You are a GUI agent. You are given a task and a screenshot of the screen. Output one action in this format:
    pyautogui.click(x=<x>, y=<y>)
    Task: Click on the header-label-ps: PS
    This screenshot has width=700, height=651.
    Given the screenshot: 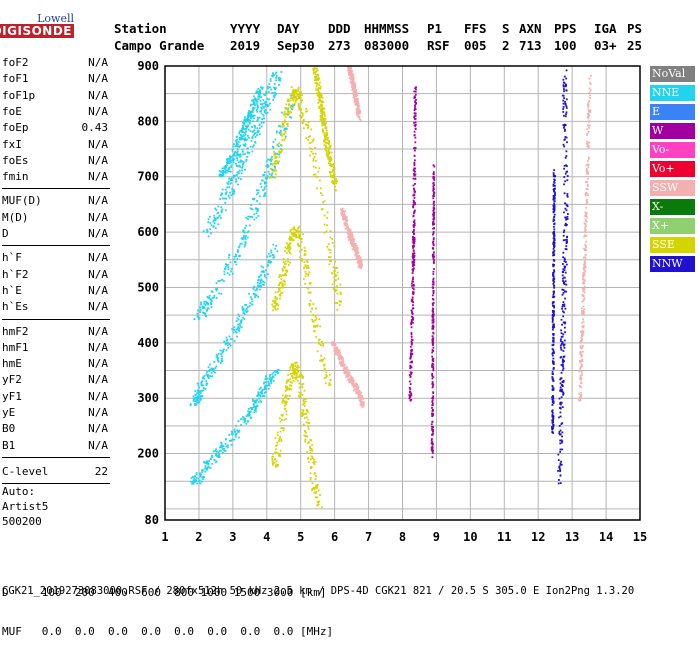 What is the action you would take?
    pyautogui.click(x=635, y=28)
    